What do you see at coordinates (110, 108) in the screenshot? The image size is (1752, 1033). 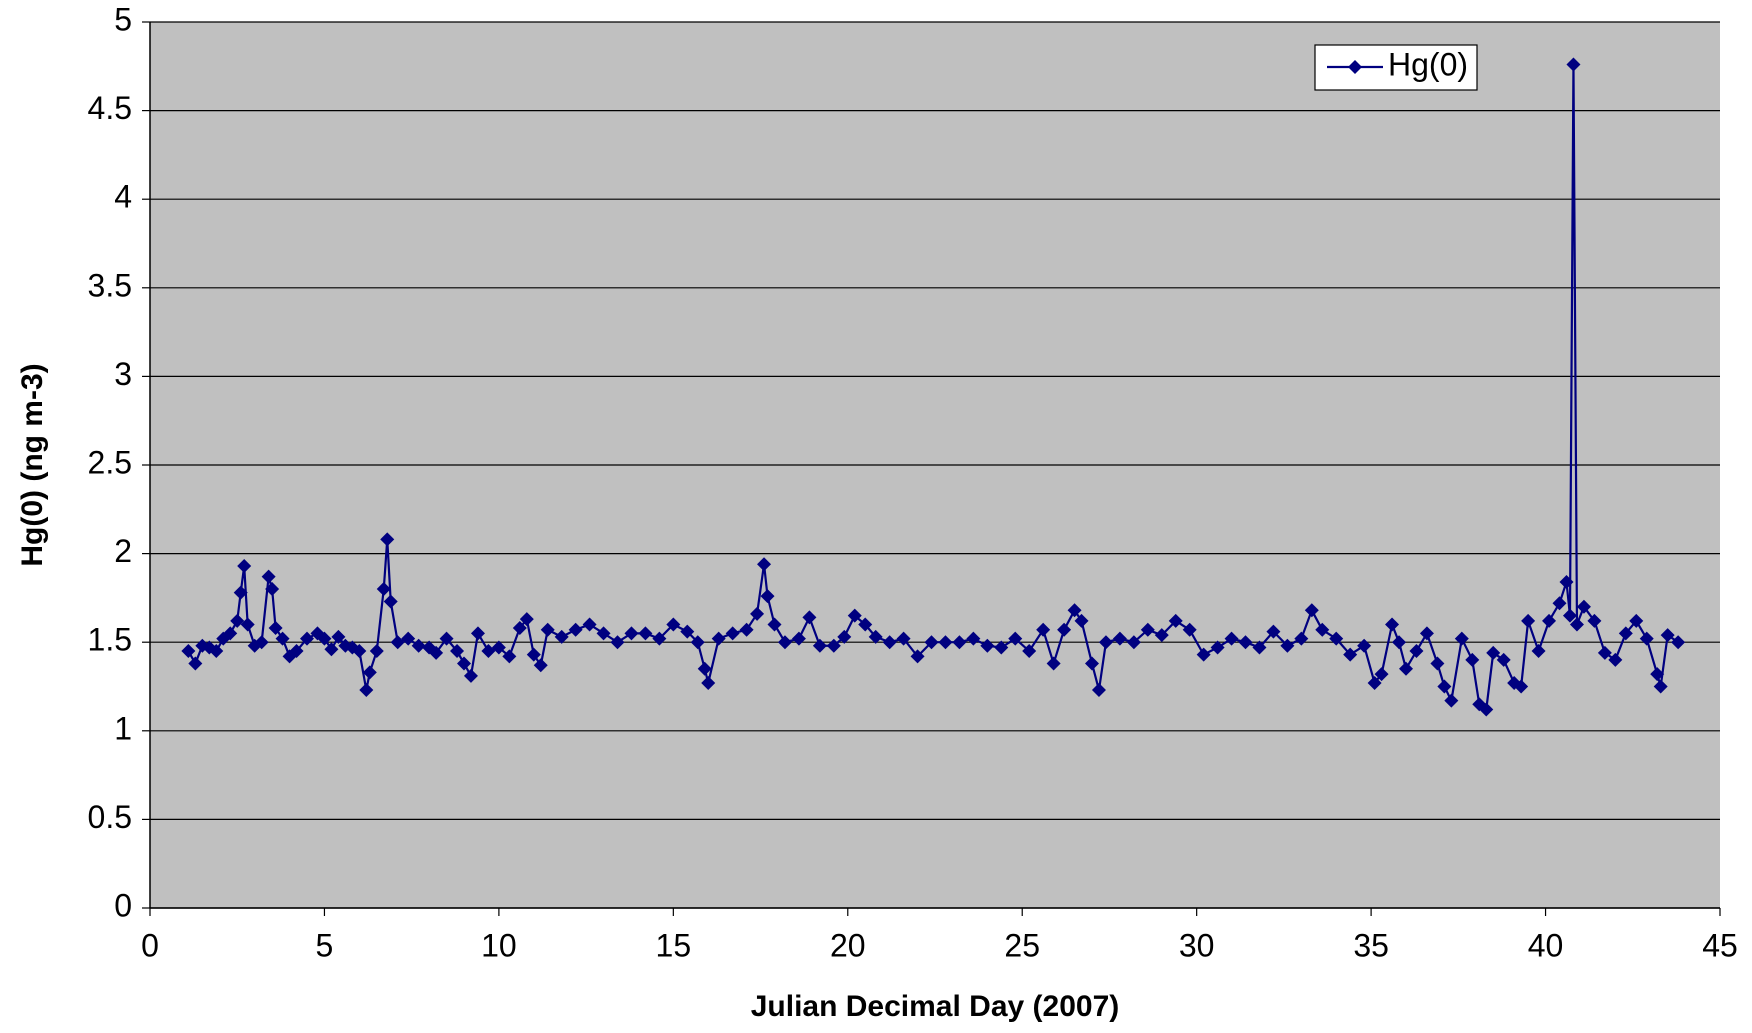 I see `y-tick-label: 4.5` at bounding box center [110, 108].